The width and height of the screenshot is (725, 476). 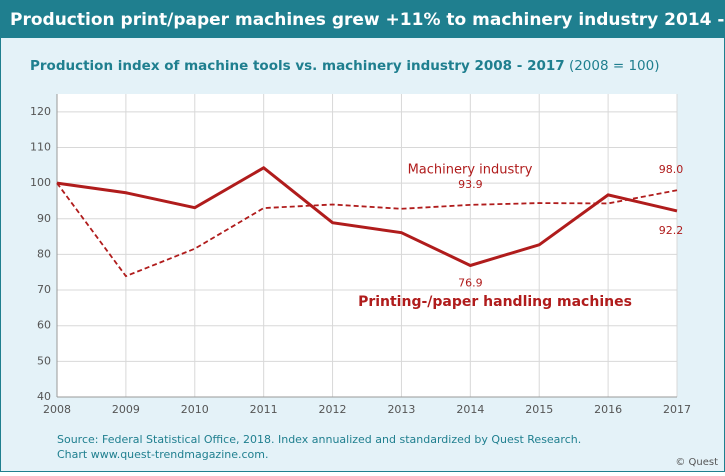 What do you see at coordinates (696, 462) in the screenshot?
I see `copyright: © Quest` at bounding box center [696, 462].